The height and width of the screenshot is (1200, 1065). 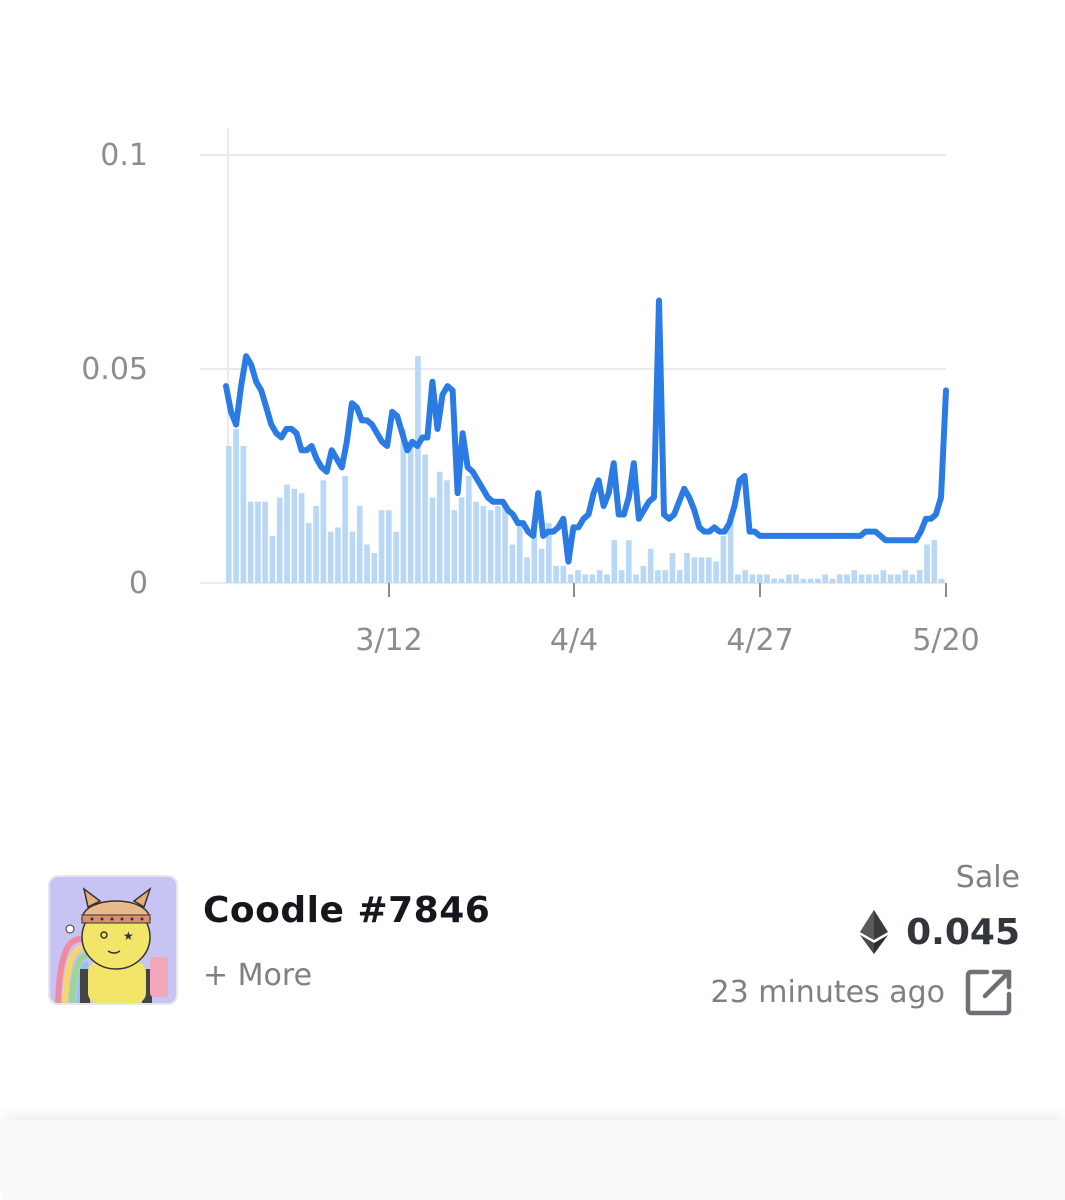 What do you see at coordinates (945, 640) in the screenshot?
I see `x-tick-label: 5/20` at bounding box center [945, 640].